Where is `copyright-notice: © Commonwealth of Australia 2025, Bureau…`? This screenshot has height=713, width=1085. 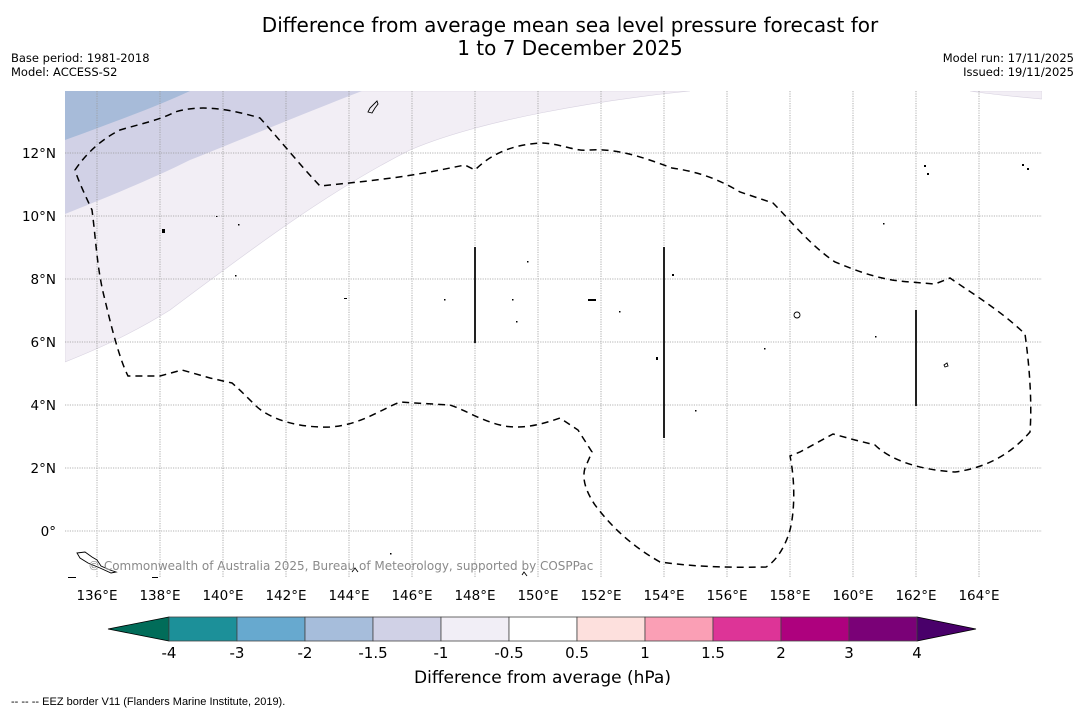 copyright-notice: © Commonwealth of Australia 2025, Bureau… is located at coordinates (340, 566).